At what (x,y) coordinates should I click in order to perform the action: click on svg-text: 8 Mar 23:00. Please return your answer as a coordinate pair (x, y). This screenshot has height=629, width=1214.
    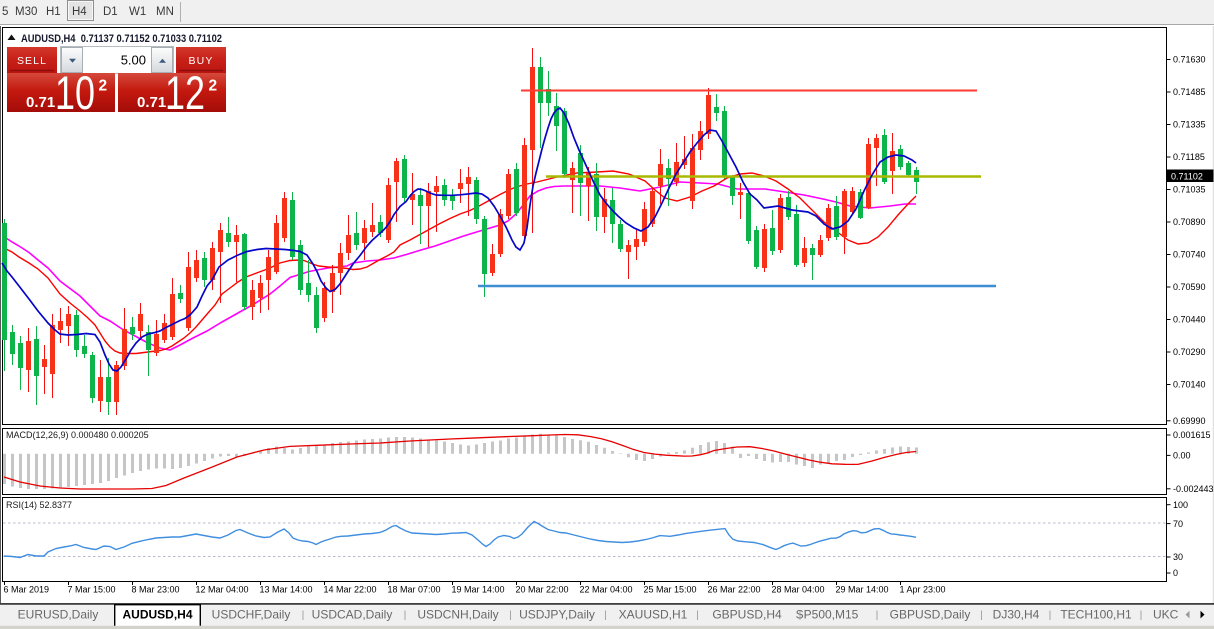
    Looking at the image, I should click on (156, 590).